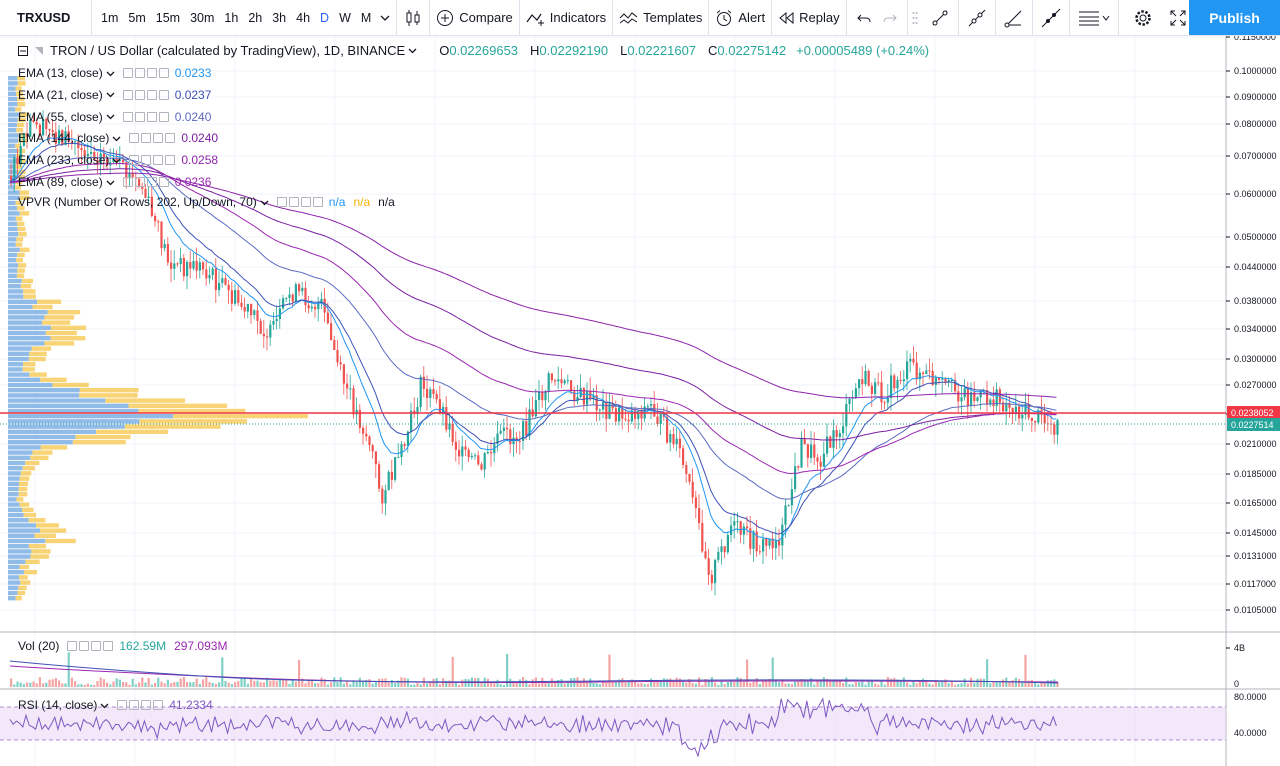 The image size is (1280, 766). Describe the element at coordinates (486, 17) in the screenshot. I see `compare-label: Compare` at that location.